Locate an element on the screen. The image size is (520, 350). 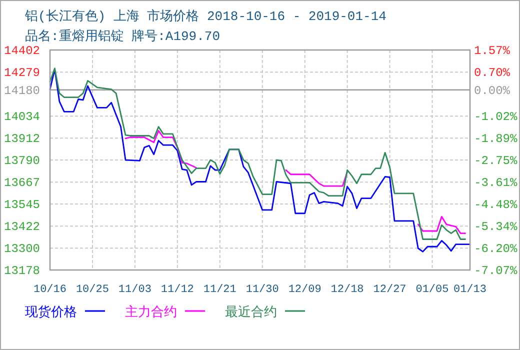
y-tick-label: 14279 is located at coordinates (22, 73).